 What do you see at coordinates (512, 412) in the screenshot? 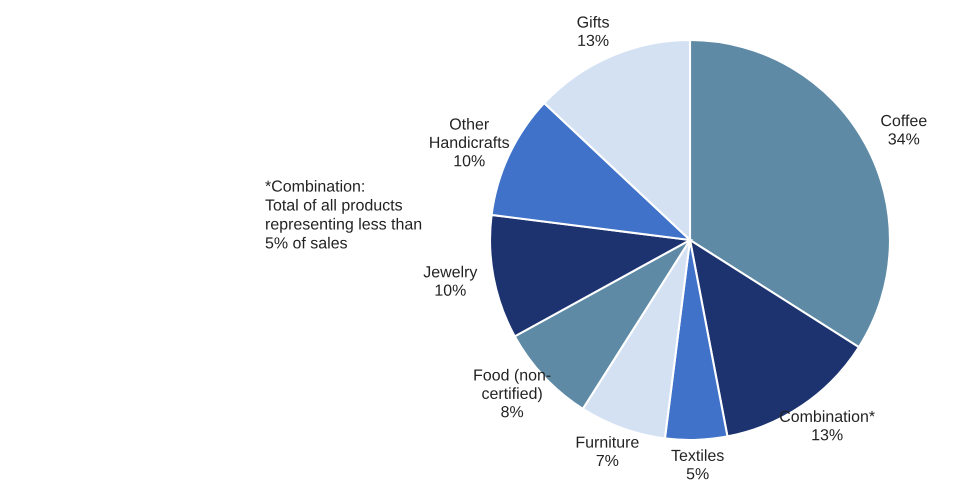
I see `data-label: 8%` at bounding box center [512, 412].